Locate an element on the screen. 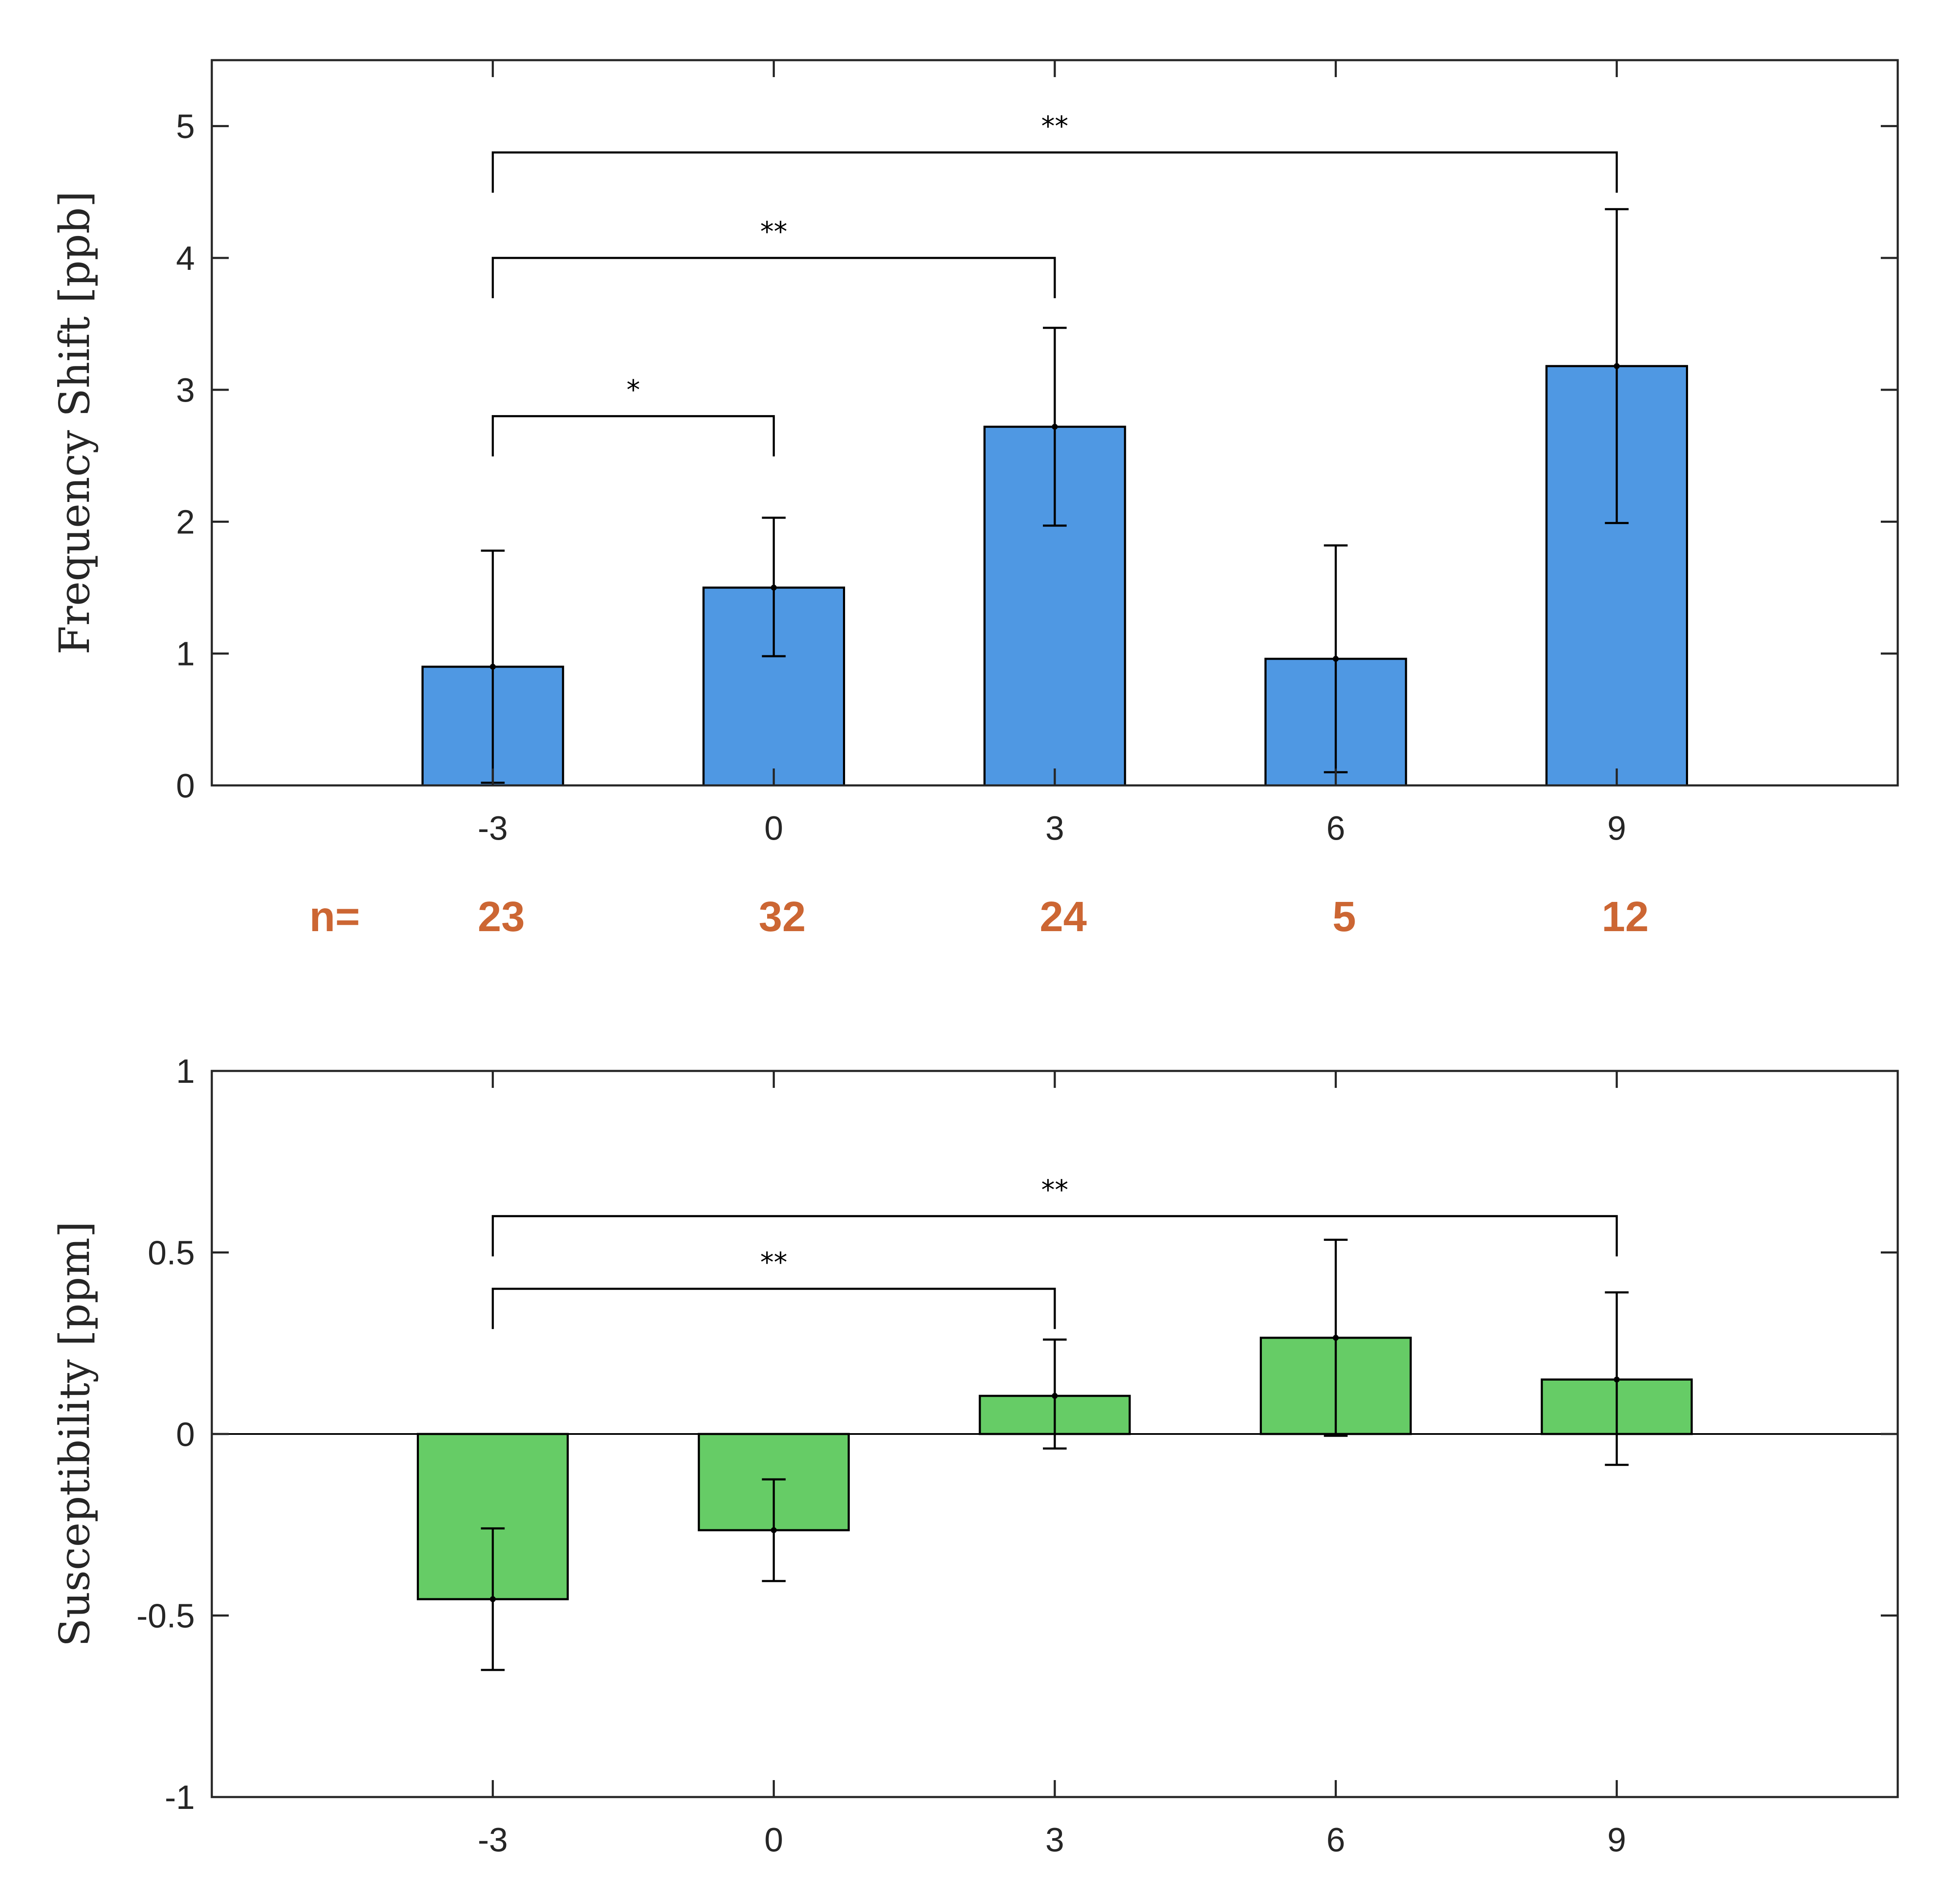 This screenshot has height=1886, width=1960. y-tick-label: 4 is located at coordinates (185, 258).